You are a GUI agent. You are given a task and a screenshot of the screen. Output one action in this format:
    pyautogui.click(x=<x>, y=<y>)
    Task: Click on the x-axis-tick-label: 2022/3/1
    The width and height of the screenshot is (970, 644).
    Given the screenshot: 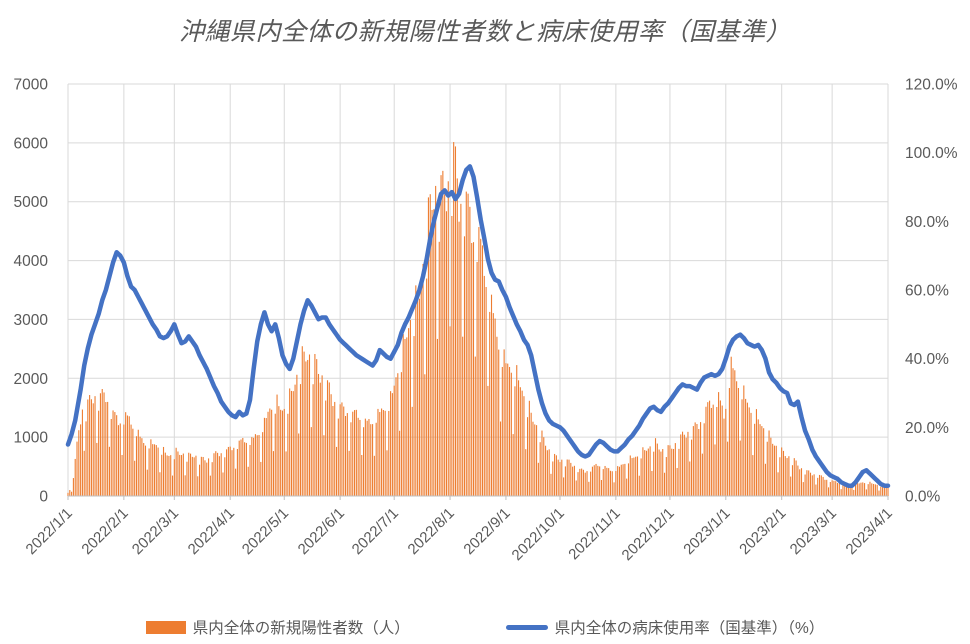 What is the action you would take?
    pyautogui.click(x=155, y=531)
    